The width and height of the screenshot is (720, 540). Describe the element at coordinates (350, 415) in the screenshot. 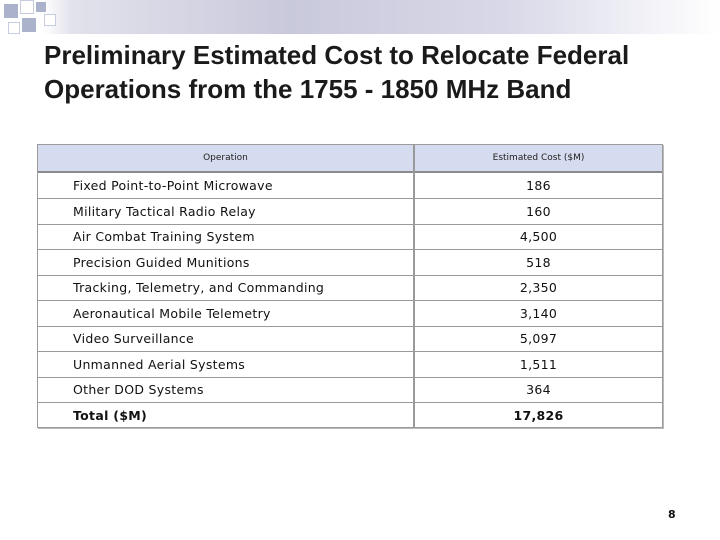

I see `total-row: Total ($M) 17,826` at that location.